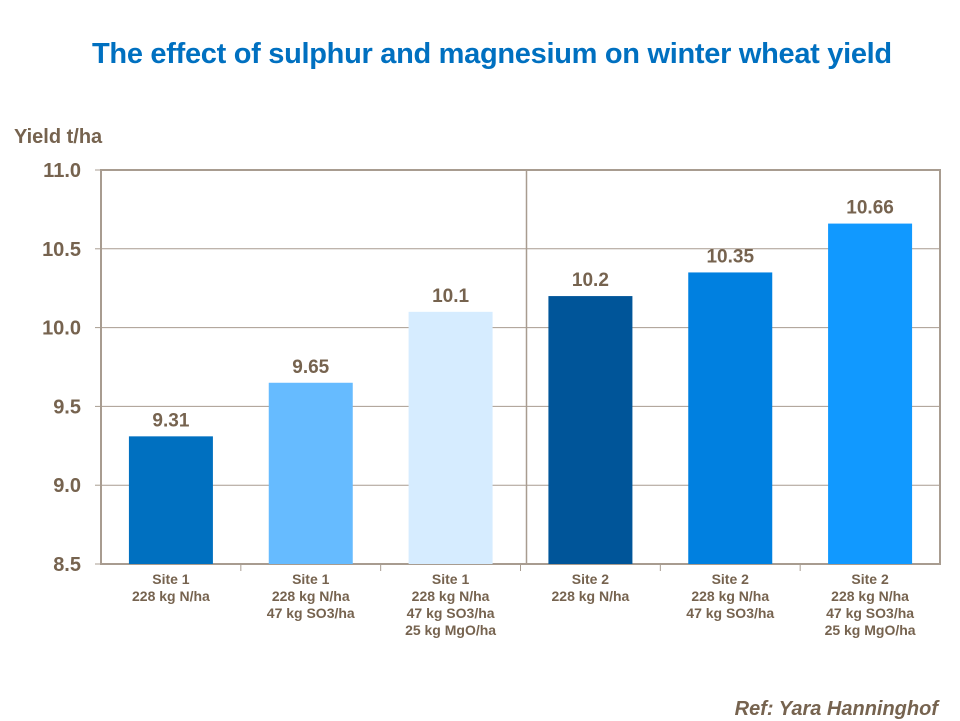 The image size is (960, 721). Describe the element at coordinates (870, 208) in the screenshot. I see `data-label: 10.66` at that location.